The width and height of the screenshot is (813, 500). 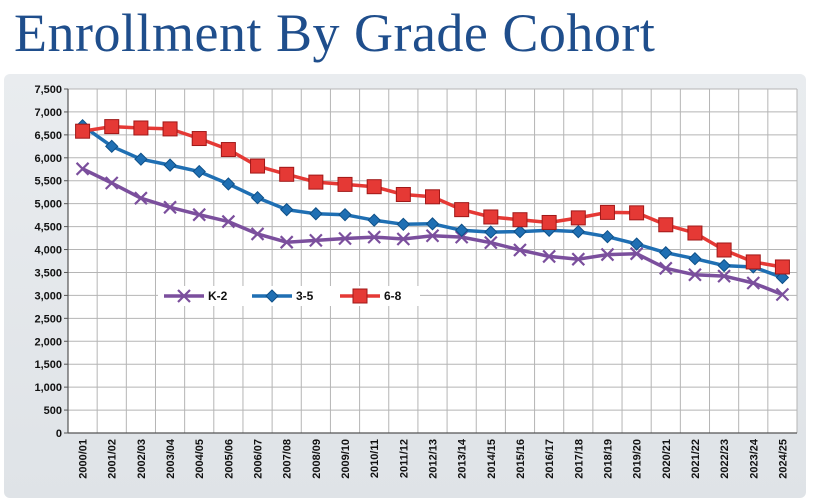 What do you see at coordinates (696, 459) in the screenshot?
I see `x-tick-label: 2021/22` at bounding box center [696, 459].